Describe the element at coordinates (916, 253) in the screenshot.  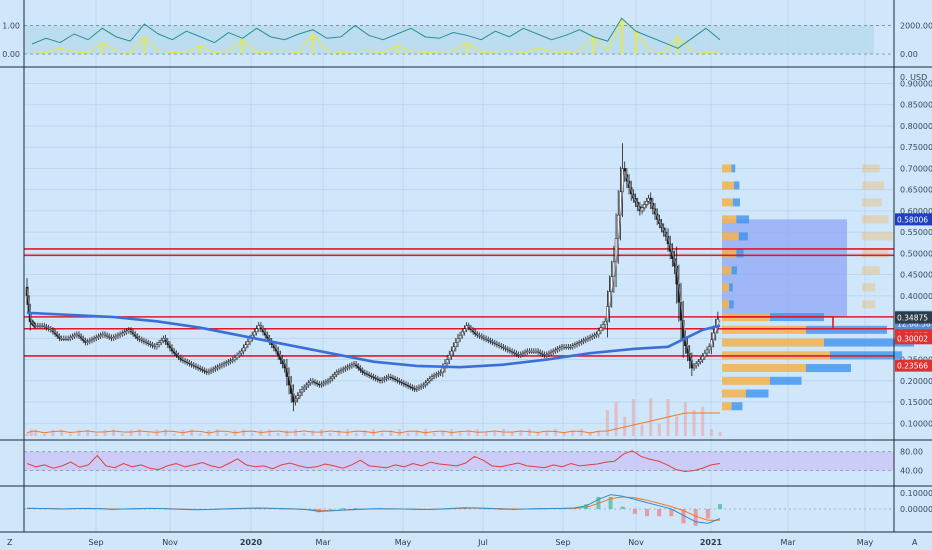
I see `price-tick-0.50000: 0.50000` at that location.